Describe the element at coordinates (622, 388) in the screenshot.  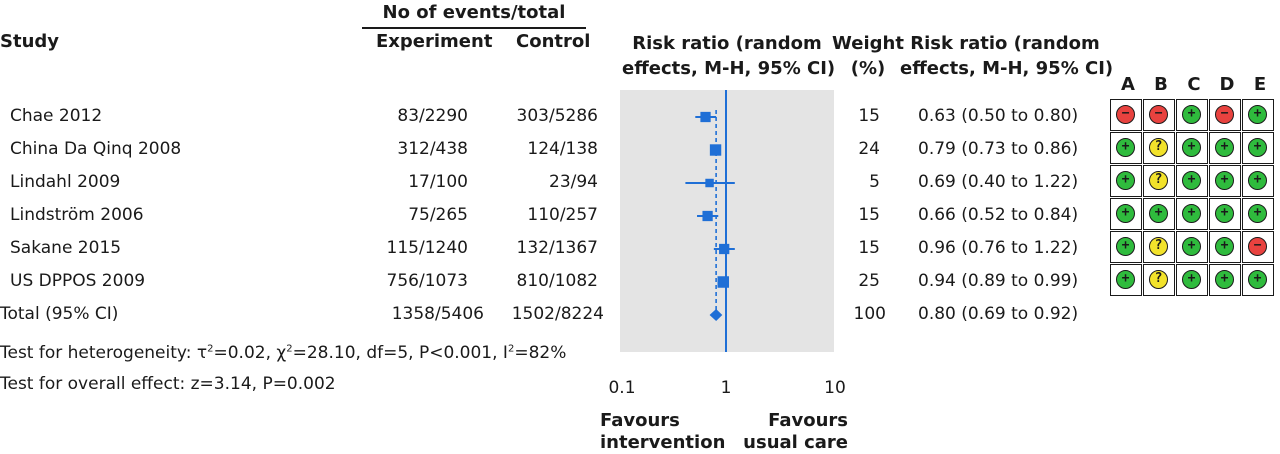
I see `axis-tick-0-1: 0.1` at that location.